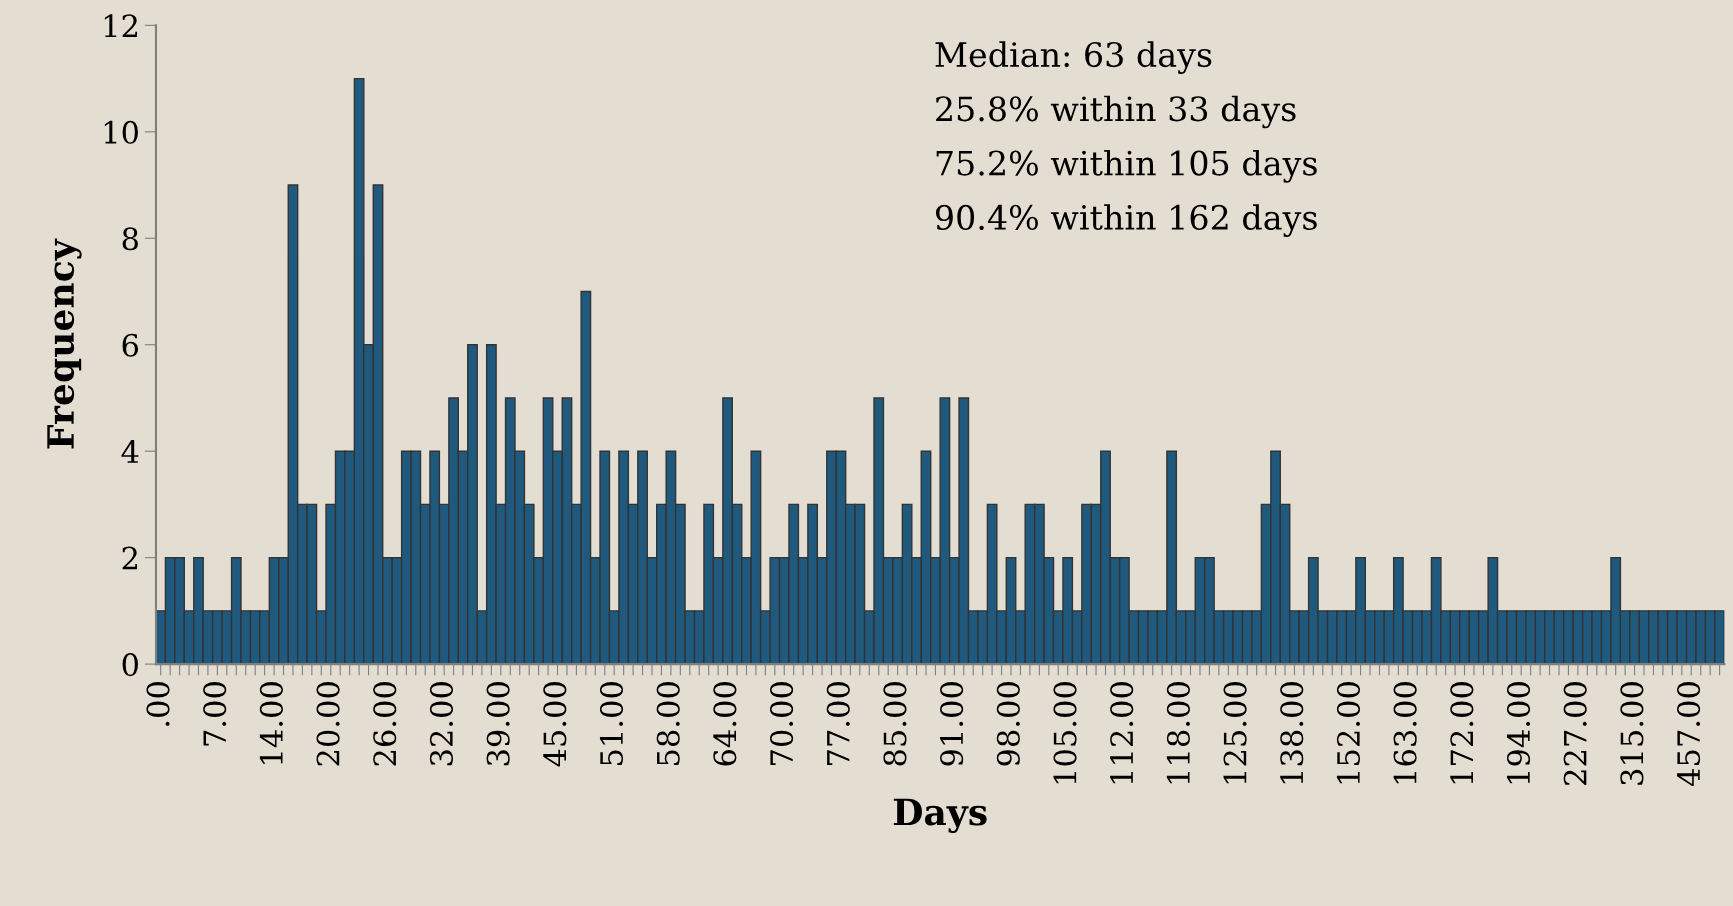  What do you see at coordinates (130, 239) in the screenshot?
I see `y-tick-label: 8` at bounding box center [130, 239].